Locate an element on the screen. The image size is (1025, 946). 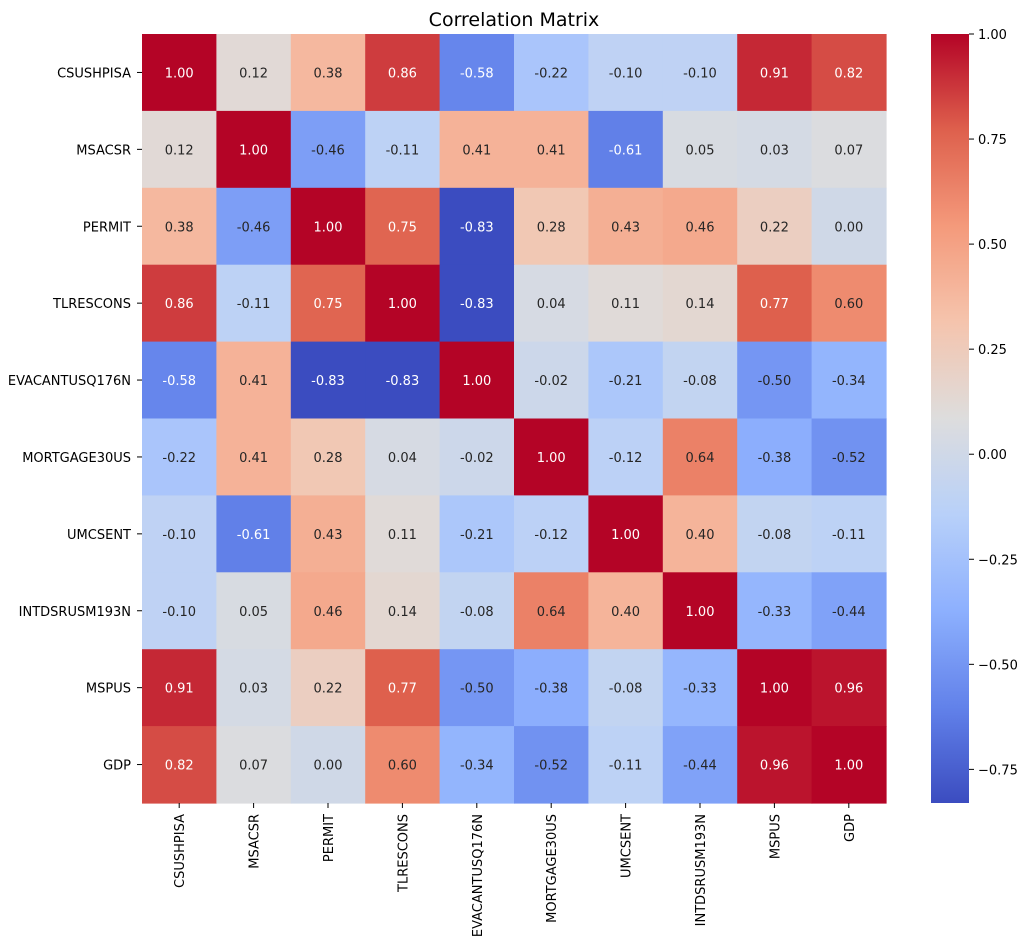
cell-value-label: 0.41 is located at coordinates (551, 150).